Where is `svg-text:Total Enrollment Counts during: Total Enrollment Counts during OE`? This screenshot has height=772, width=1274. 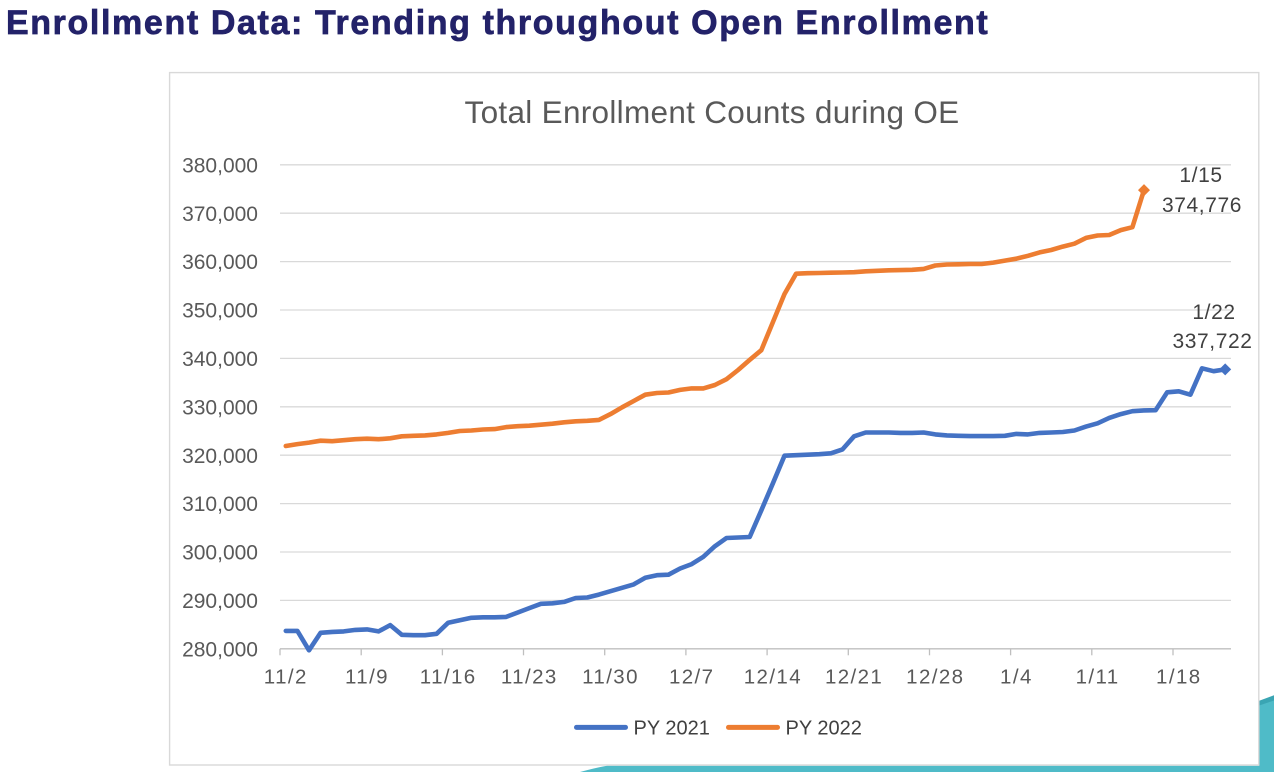 svg-text:Total Enrollment Counts during: Total Enrollment Counts during OE is located at coordinates (712, 112).